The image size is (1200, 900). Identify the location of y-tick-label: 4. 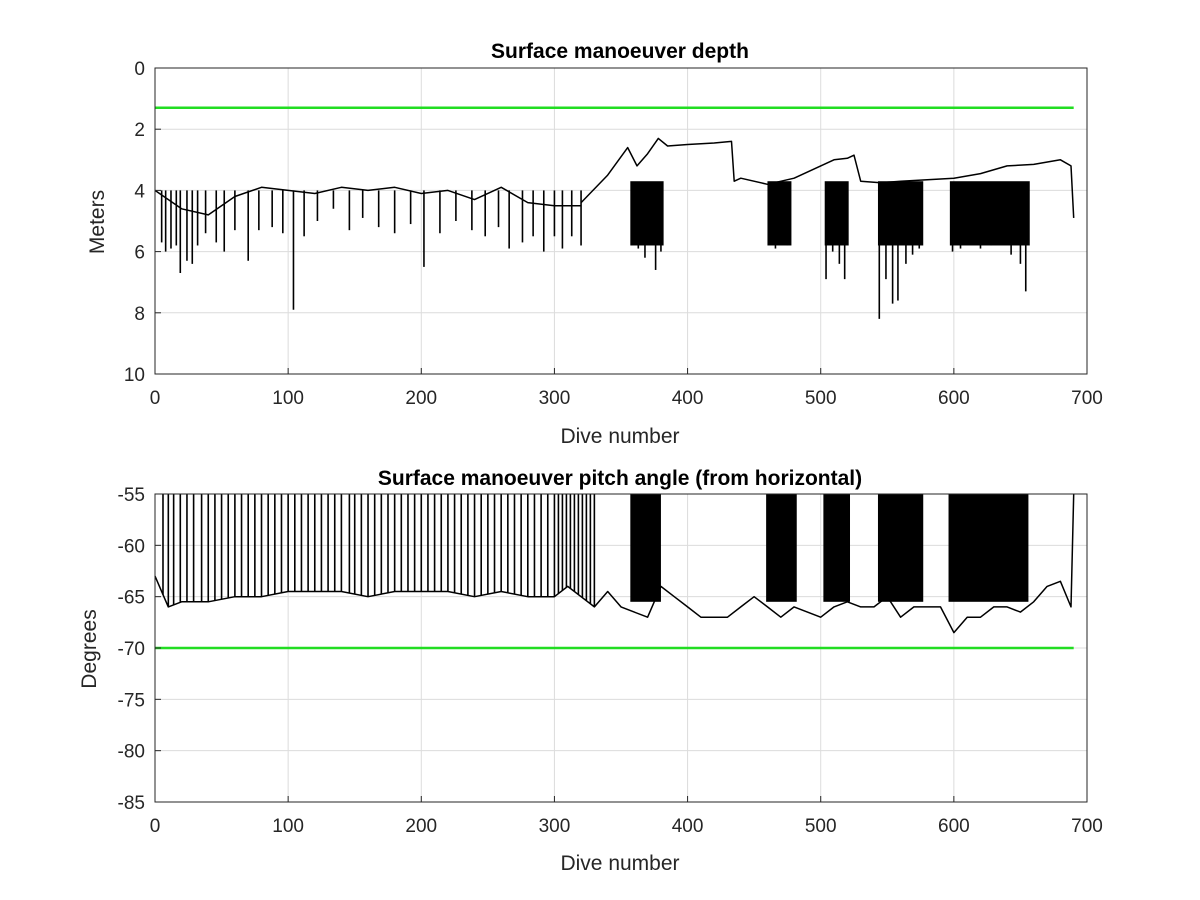
(139, 191).